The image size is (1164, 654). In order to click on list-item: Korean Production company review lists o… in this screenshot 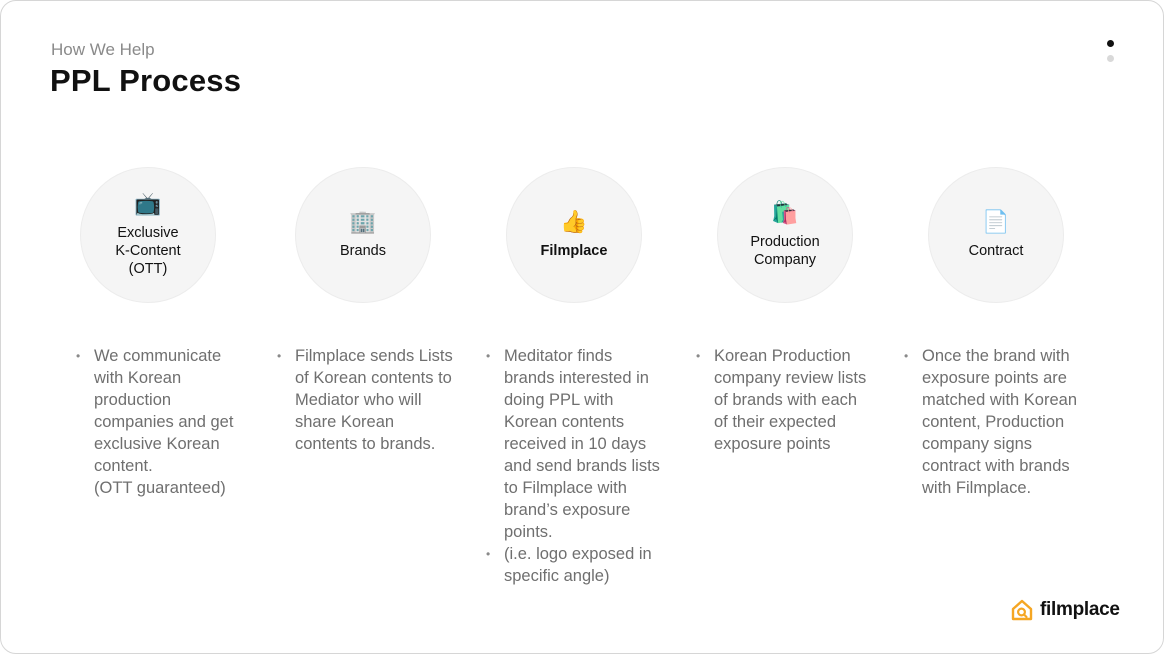, I will do `click(792, 400)`.